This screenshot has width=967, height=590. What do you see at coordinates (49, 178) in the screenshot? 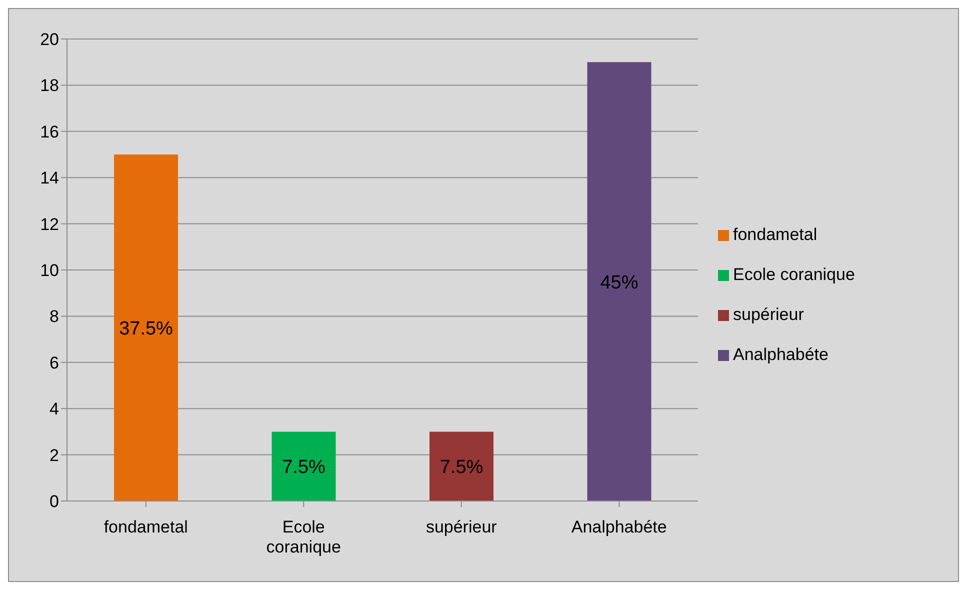
I see `y-tick-label: 14` at bounding box center [49, 178].